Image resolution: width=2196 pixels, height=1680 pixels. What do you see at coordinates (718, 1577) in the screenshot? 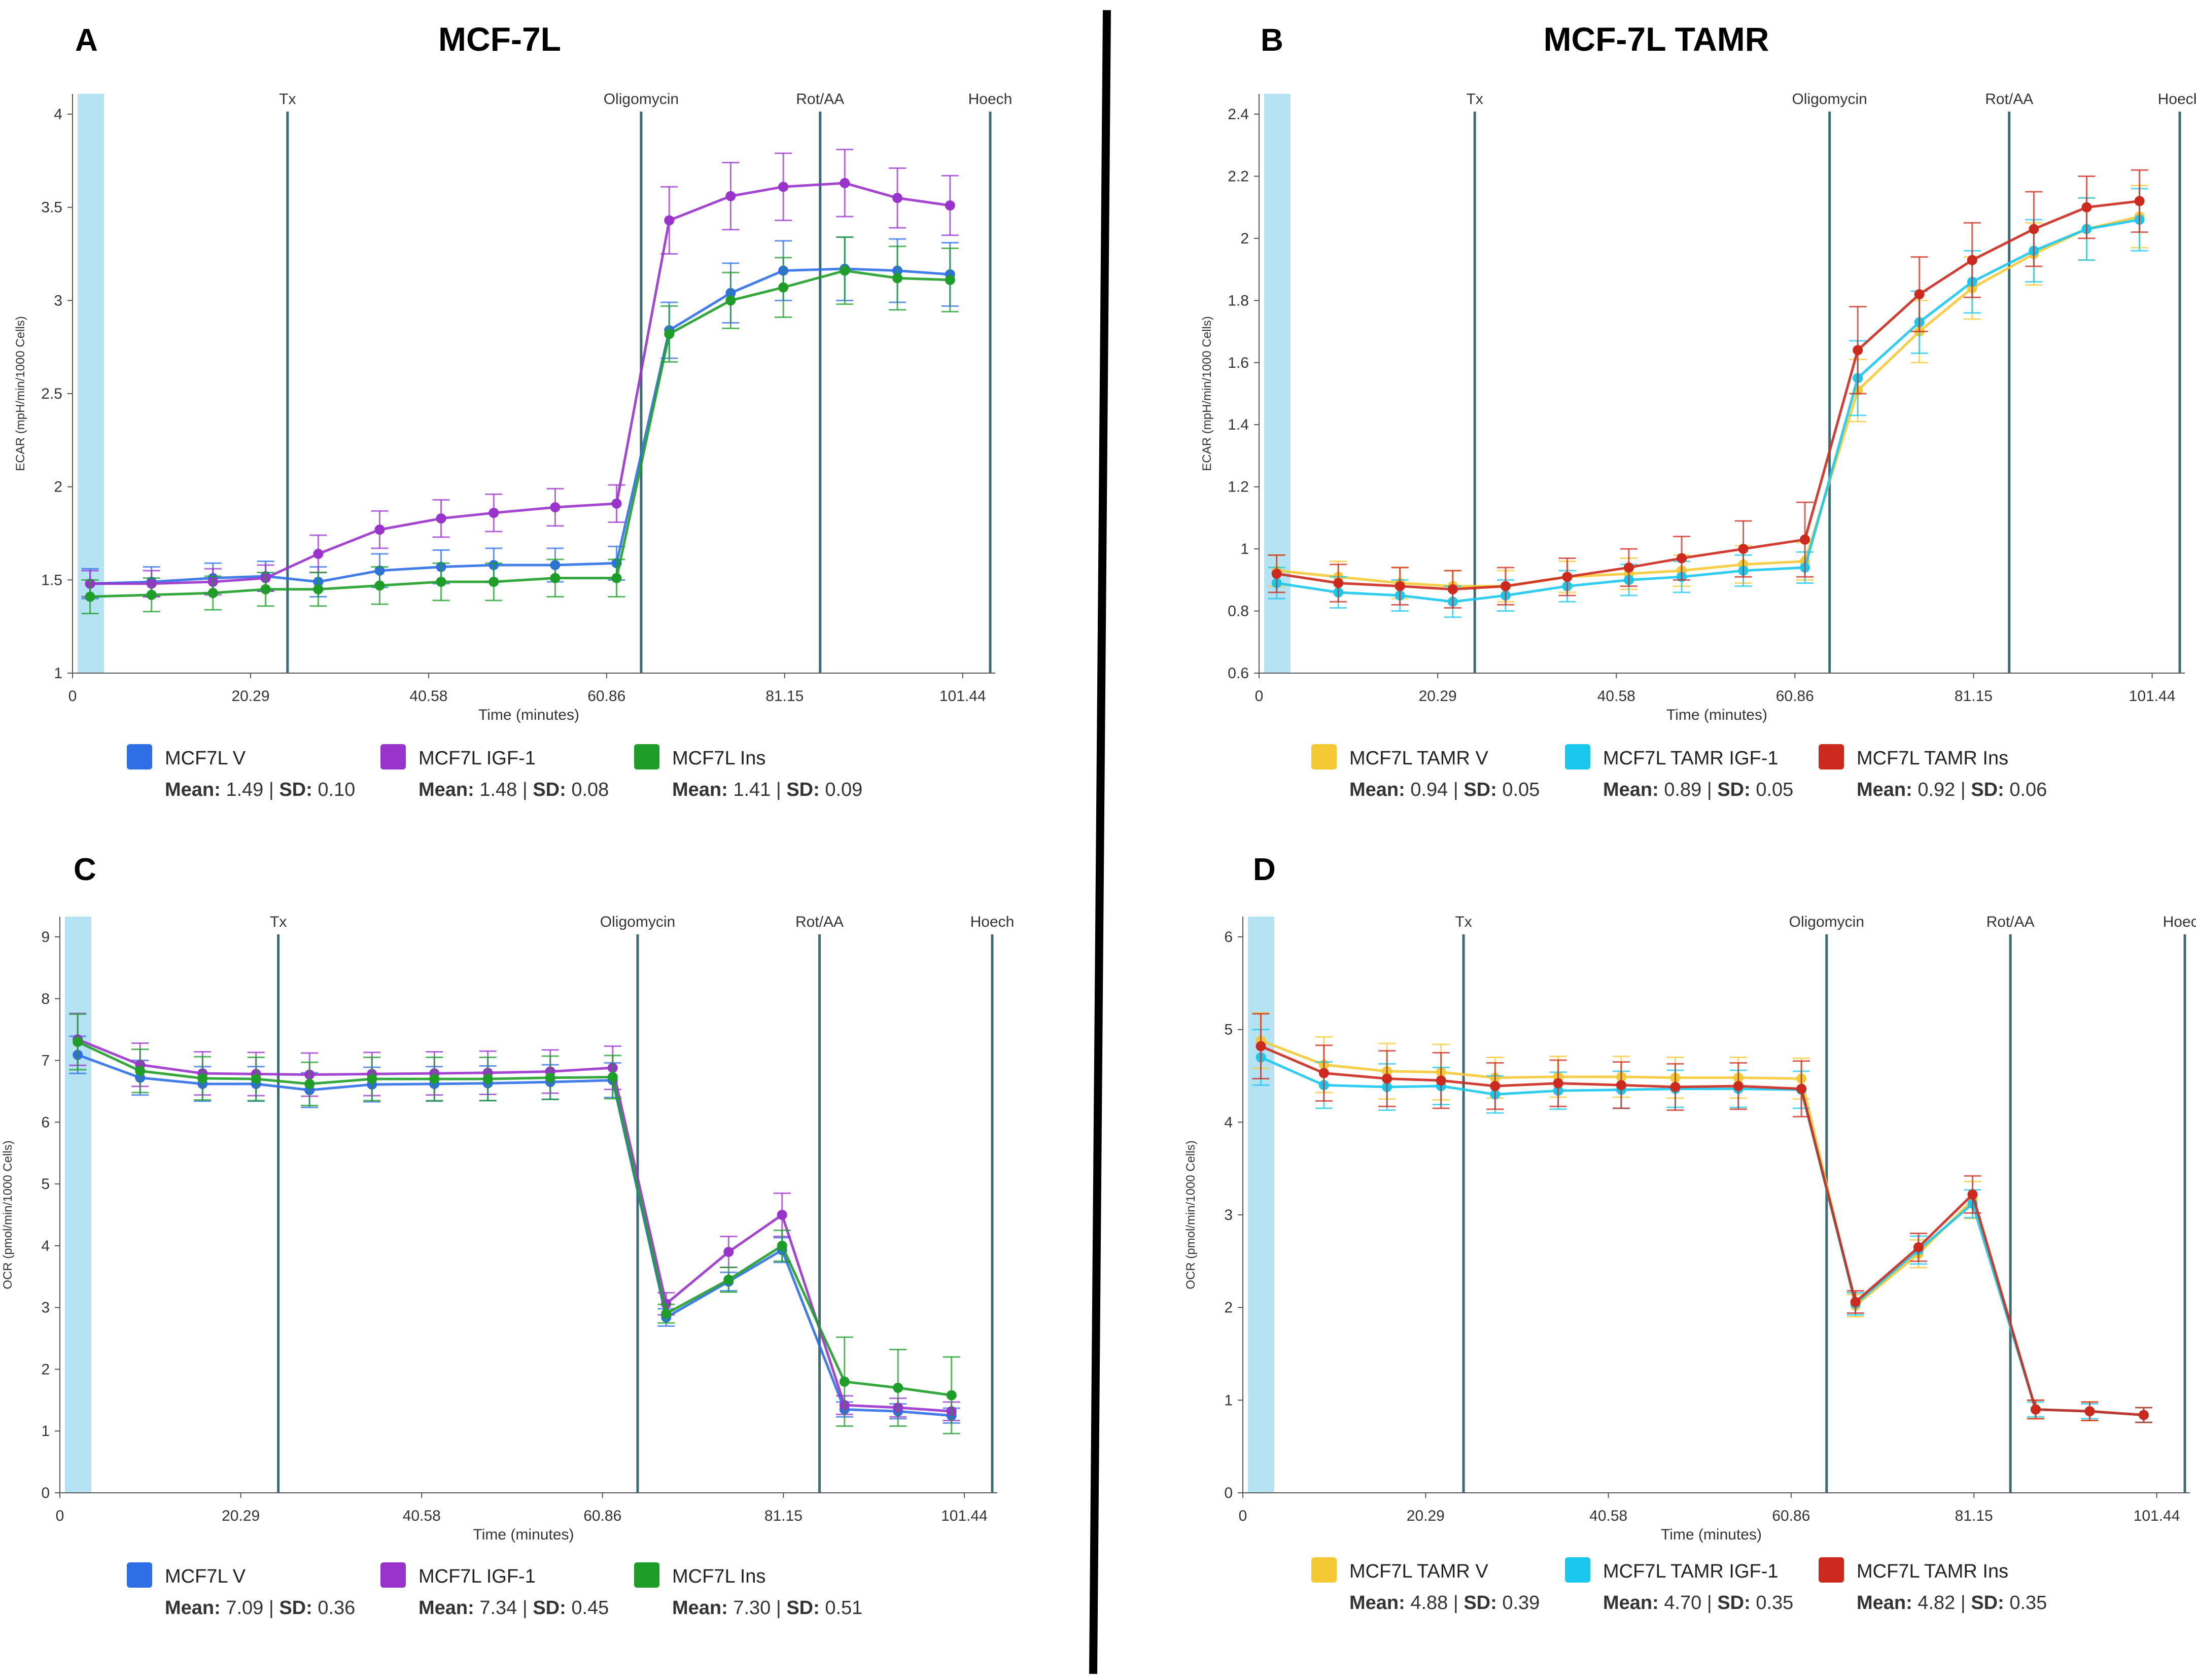
I see `legend-label: MCF7L Ins` at bounding box center [718, 1577].